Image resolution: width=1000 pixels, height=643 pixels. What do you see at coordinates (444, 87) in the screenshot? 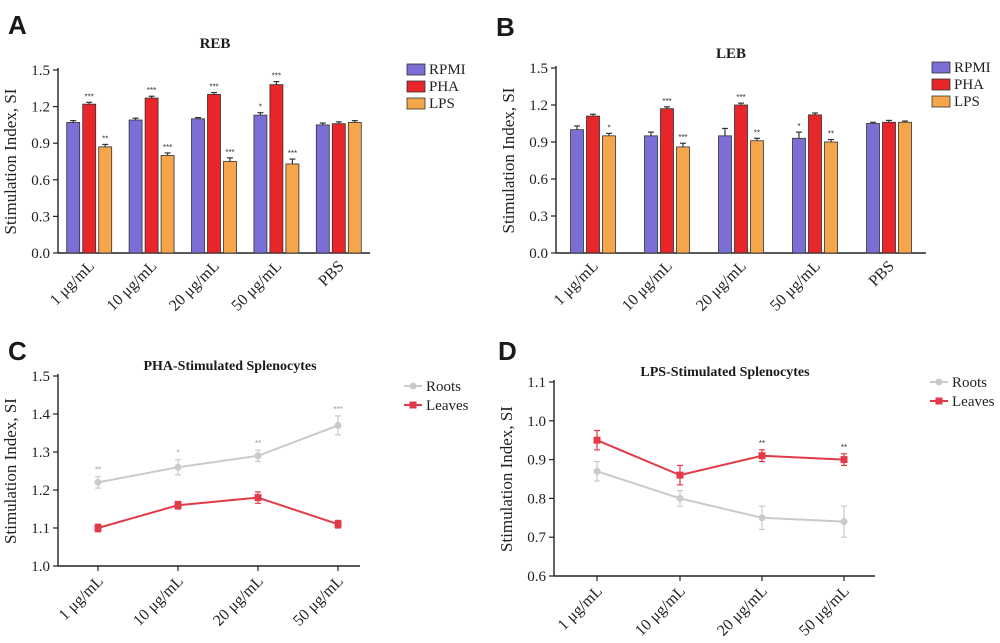
I see `legend-label: PHA` at bounding box center [444, 87].